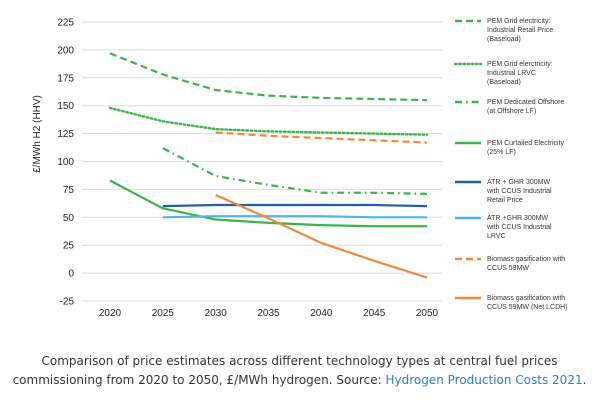  What do you see at coordinates (526, 143) in the screenshot?
I see `legend-label: PEM Curtailed Electricity` at bounding box center [526, 143].